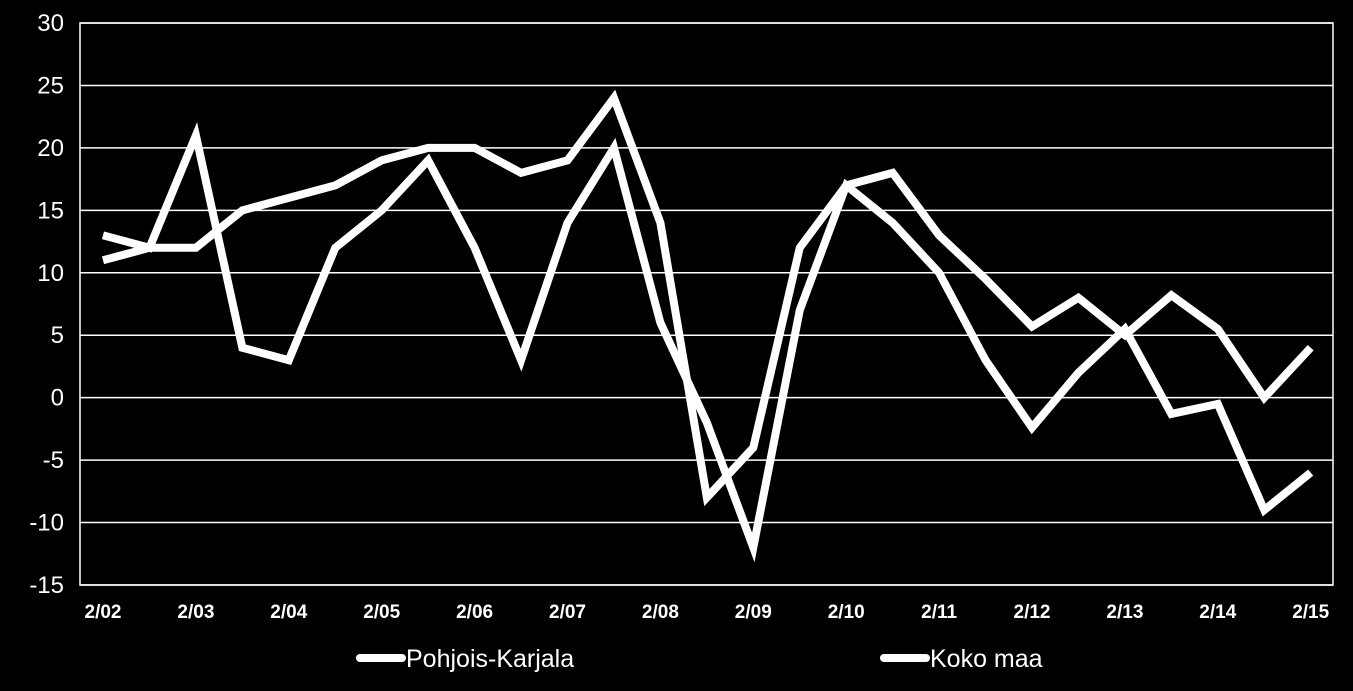 The image size is (1353, 691). What do you see at coordinates (567, 612) in the screenshot?
I see `x-tick-label: 2/07` at bounding box center [567, 612].